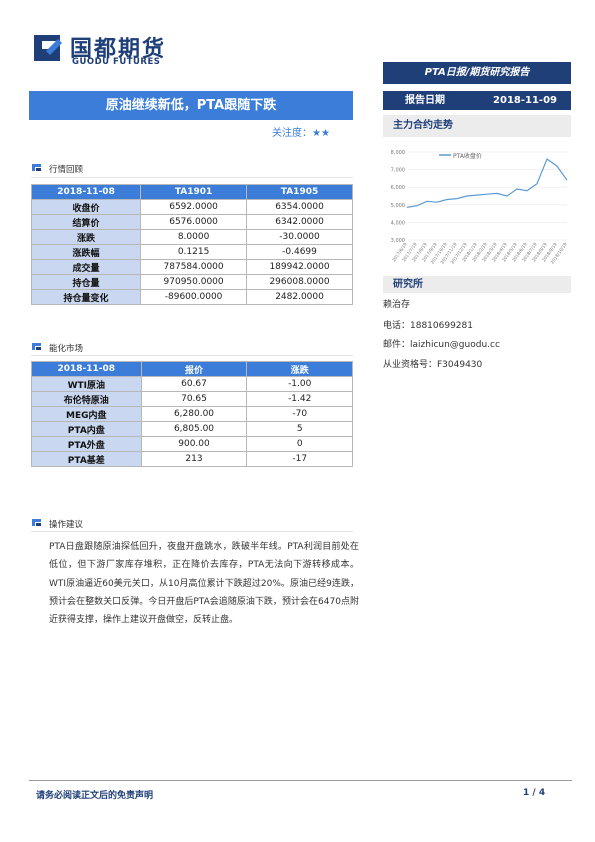 This screenshot has width=595, height=842. I want to click on report-type-banner: PTA日报/期货研究报告, so click(477, 73).